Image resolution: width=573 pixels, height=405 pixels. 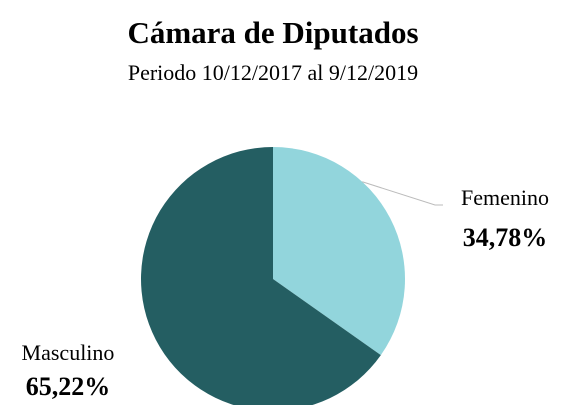 What do you see at coordinates (402, 193) in the screenshot?
I see `leader-line` at bounding box center [402, 193].